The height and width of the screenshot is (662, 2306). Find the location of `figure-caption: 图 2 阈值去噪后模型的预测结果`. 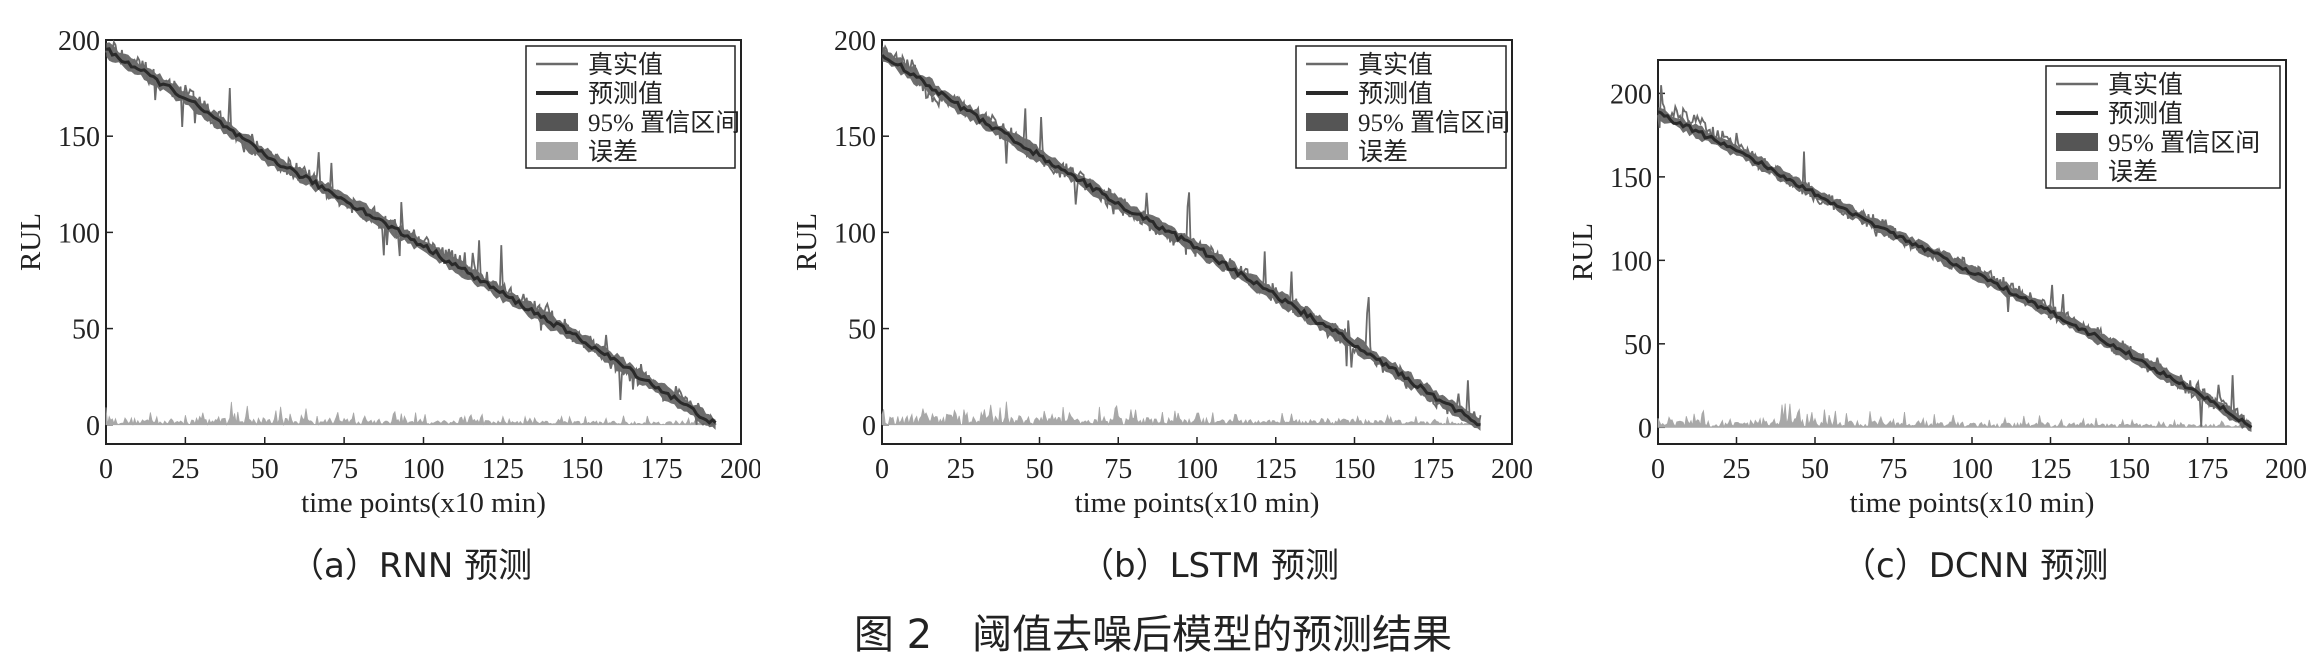

figure-caption: 图 2 阈值去噪后模型的预测结果 is located at coordinates (1153, 635).